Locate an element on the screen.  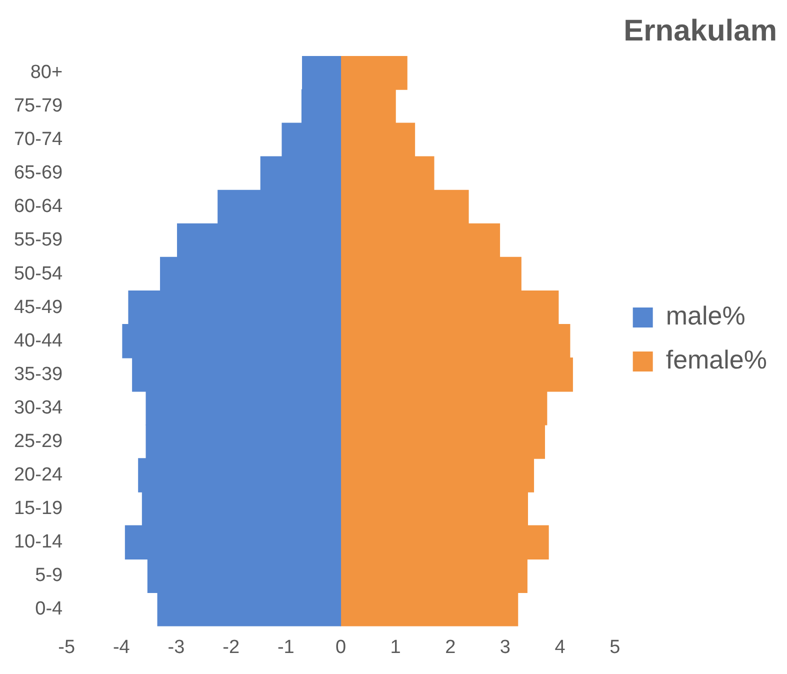
x-tick-label: -4 is located at coordinates (121, 647).